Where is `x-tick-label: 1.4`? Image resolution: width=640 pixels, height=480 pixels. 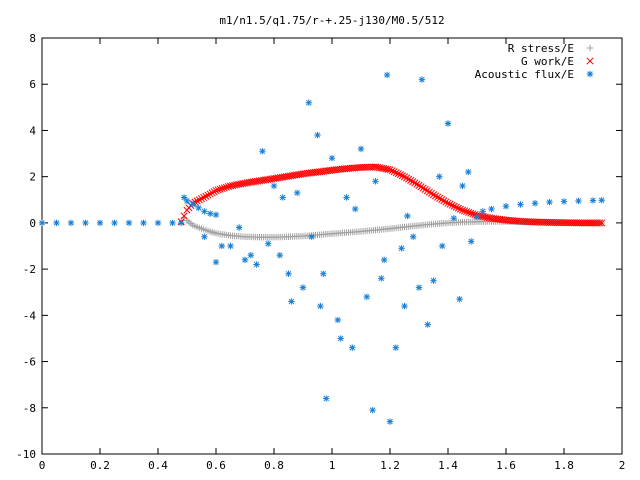 x-tick-label: 1.4 is located at coordinates (448, 465).